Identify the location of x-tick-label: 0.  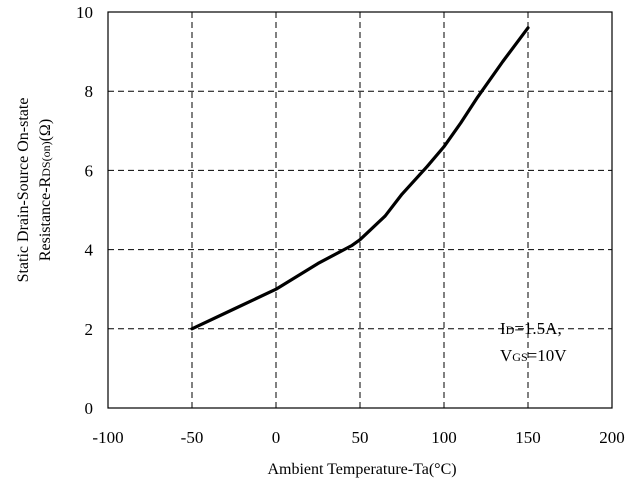
(276, 437).